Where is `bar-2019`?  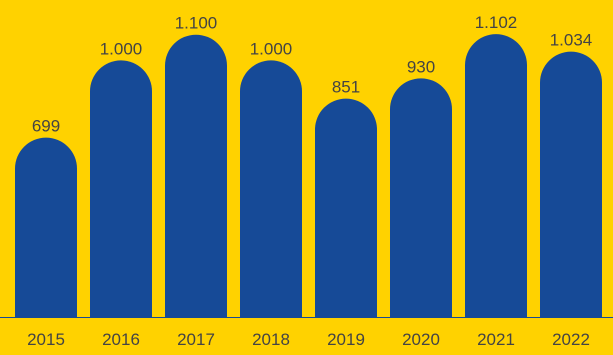
bar-2019 is located at coordinates (346, 207).